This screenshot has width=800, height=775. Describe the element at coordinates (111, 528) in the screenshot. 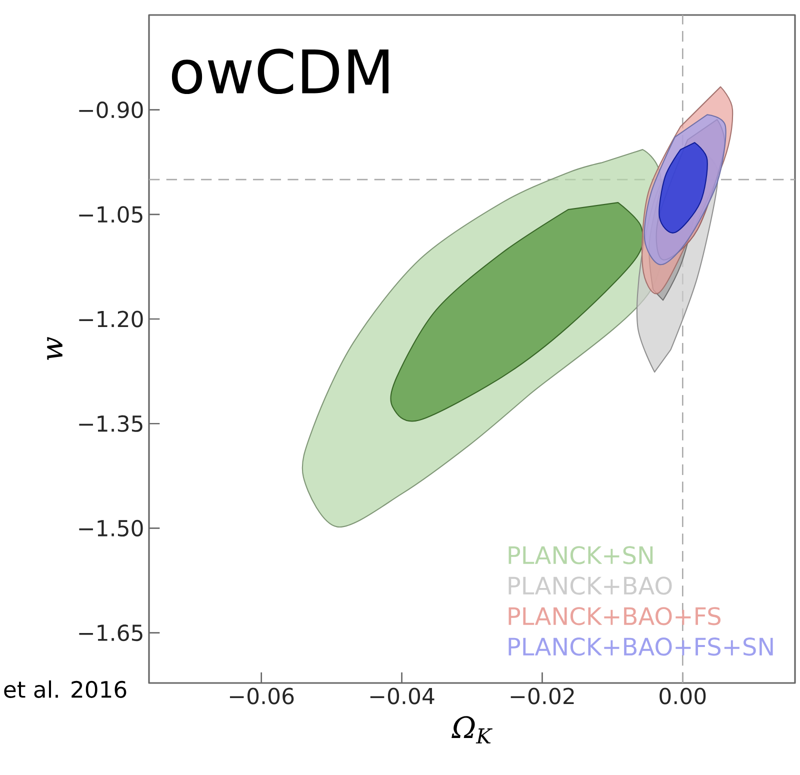

I see `y-tick-label: −1.50` at that location.